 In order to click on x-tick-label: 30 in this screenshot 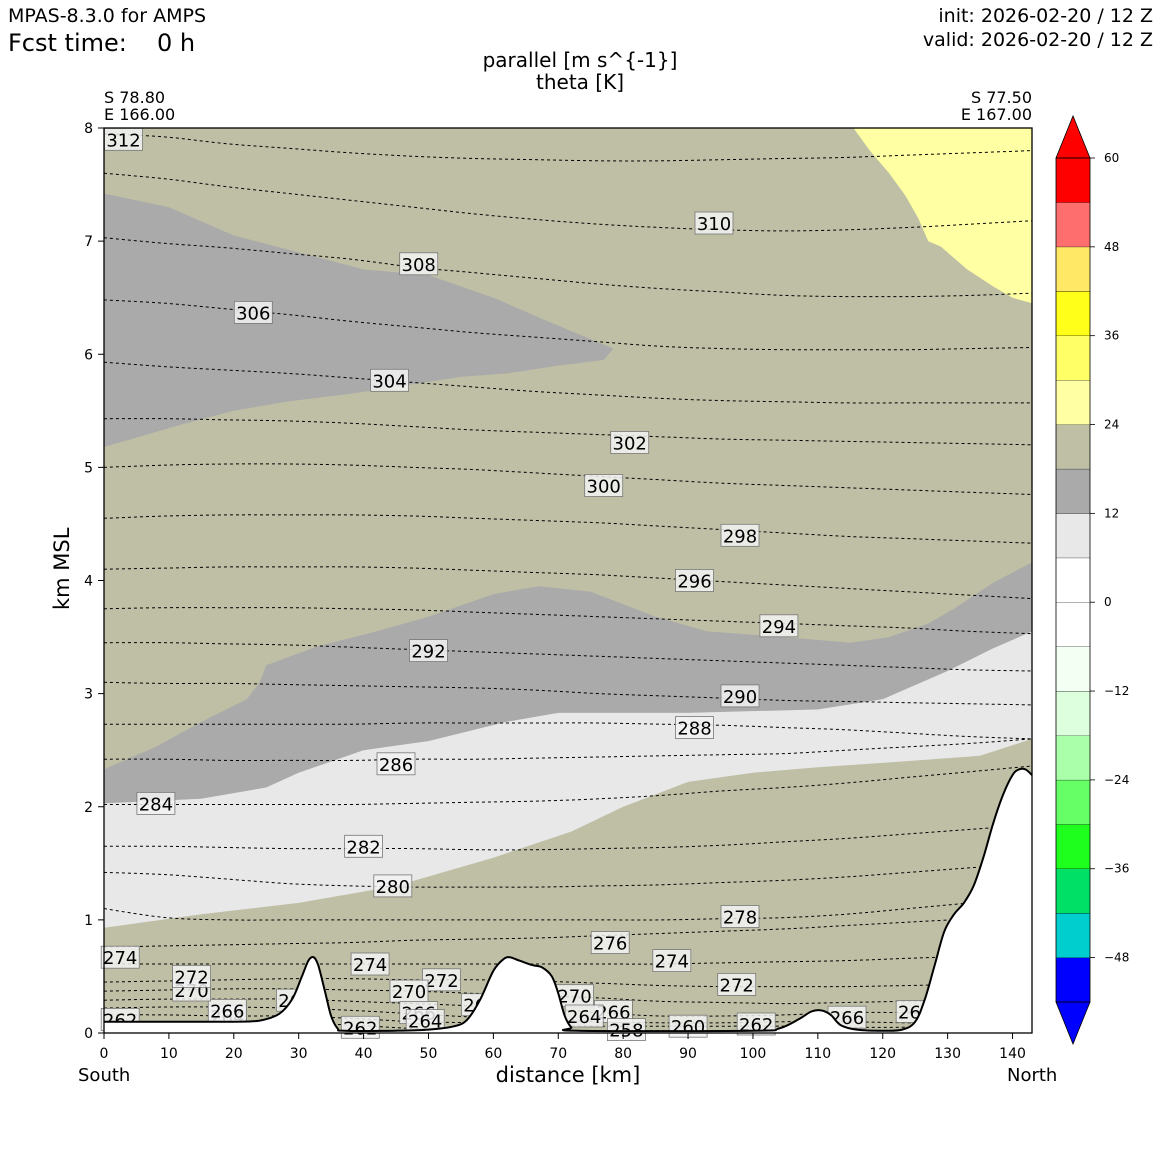, I will do `click(299, 1054)`.